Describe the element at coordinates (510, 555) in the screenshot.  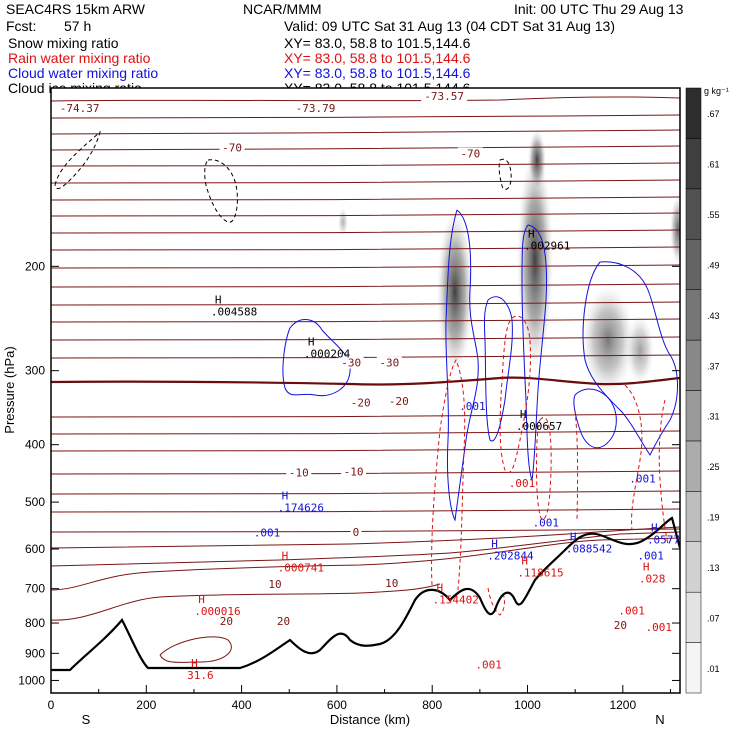
I see `value-label: .202844` at that location.